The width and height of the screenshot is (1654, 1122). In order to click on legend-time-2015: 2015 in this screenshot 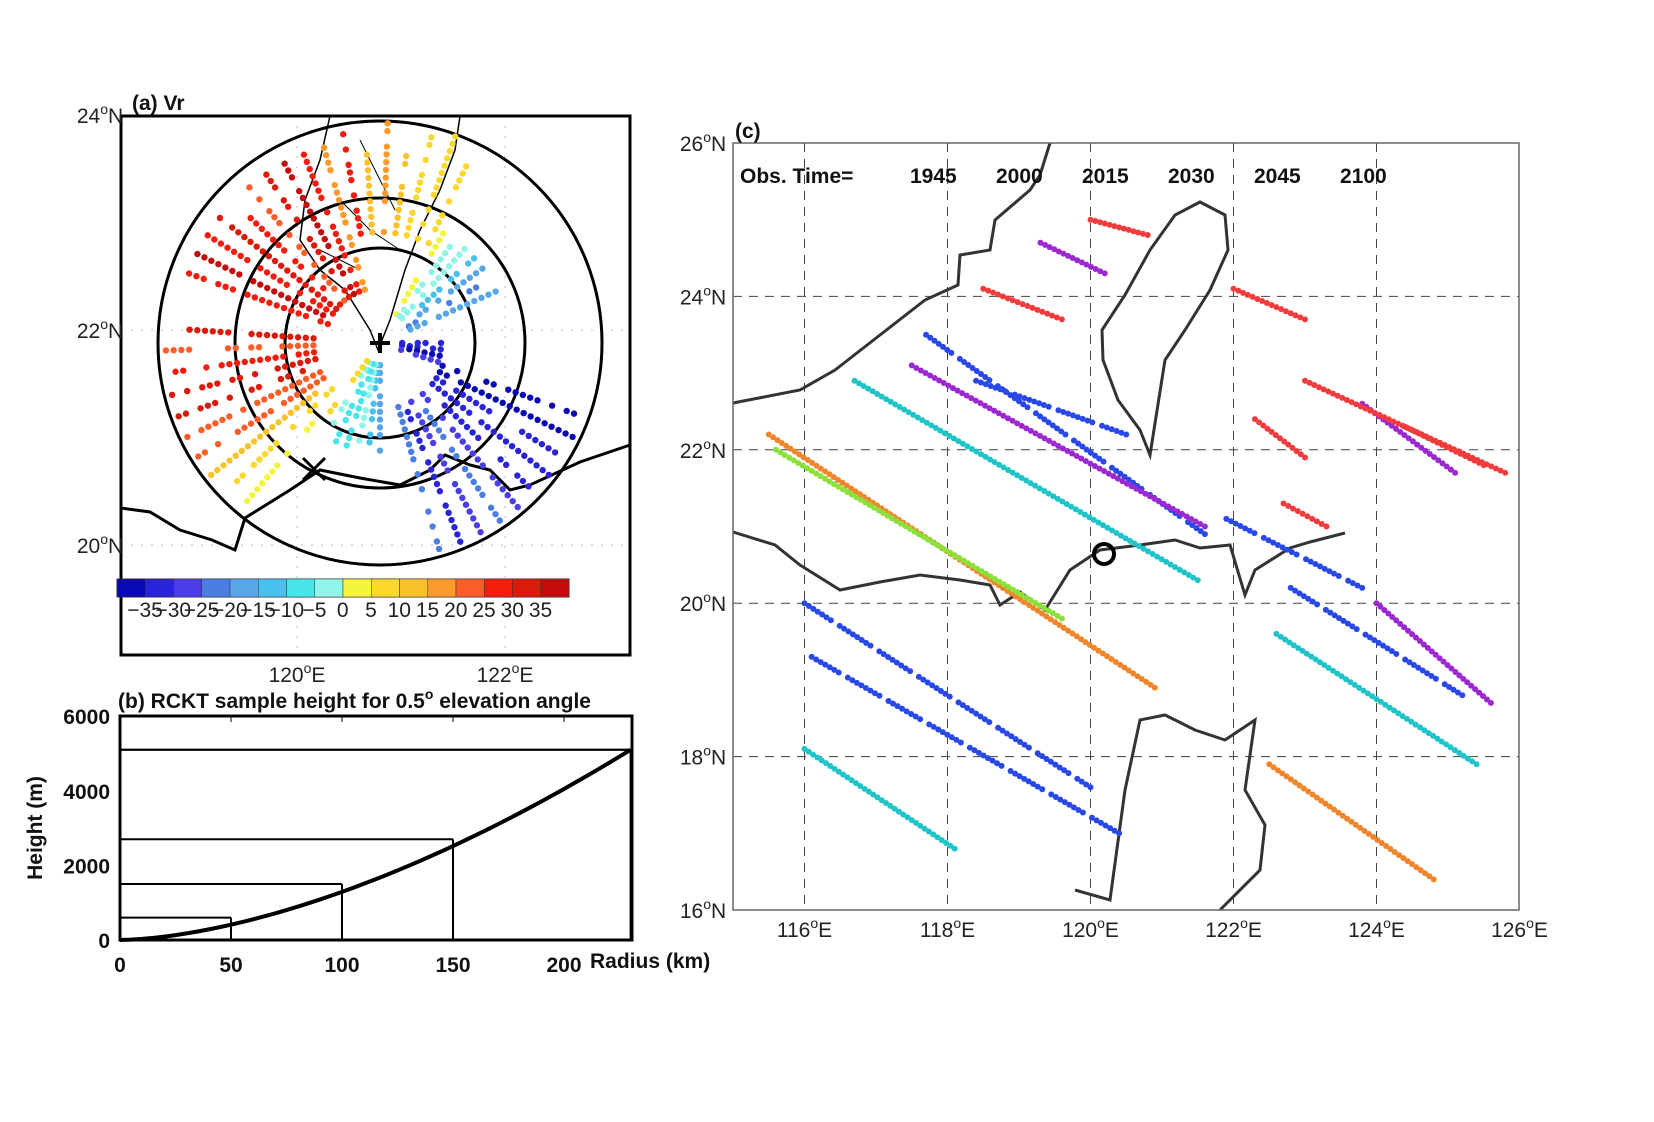, I will do `click(1105, 176)`.